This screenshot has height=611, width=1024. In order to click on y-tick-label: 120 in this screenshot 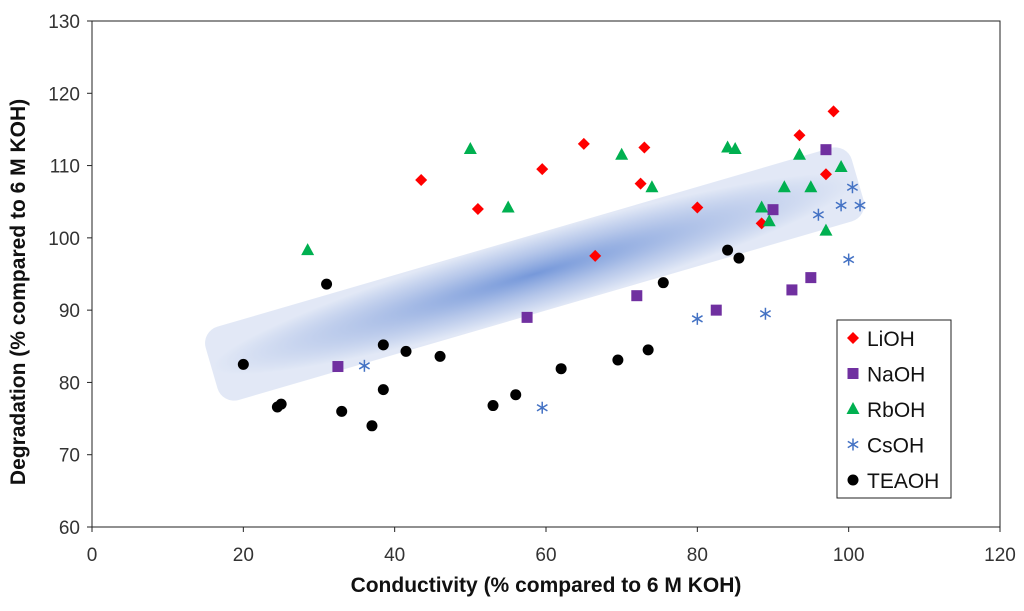, I will do `click(64, 94)`.